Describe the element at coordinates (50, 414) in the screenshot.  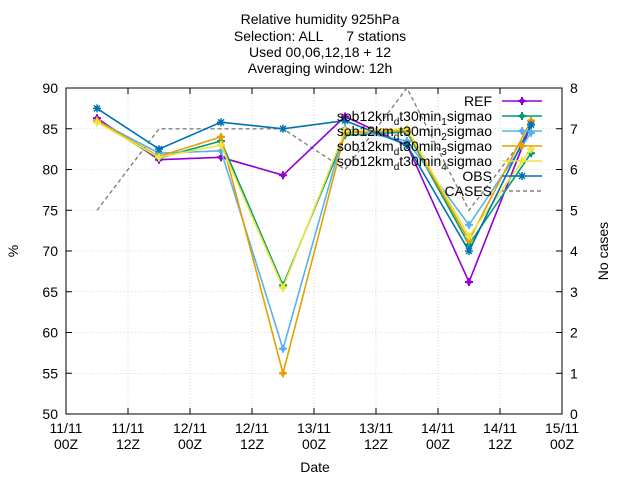
I see `y-tick-label: 50` at that location.